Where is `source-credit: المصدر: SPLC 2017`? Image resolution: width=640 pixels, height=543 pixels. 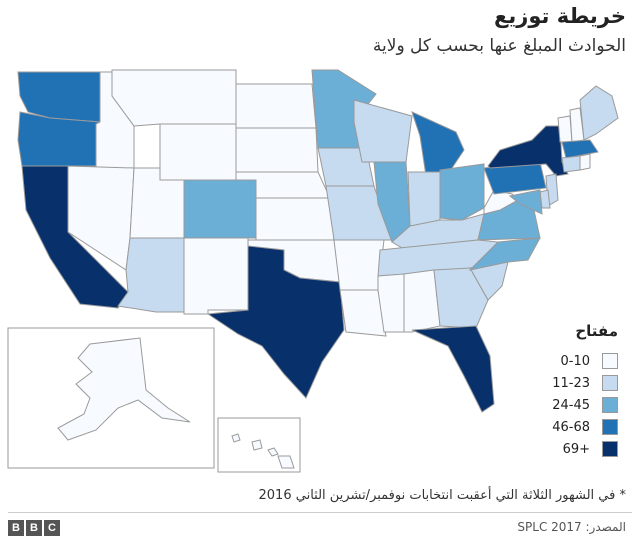
source-credit: المصدر: SPLC 2017 is located at coordinates (571, 527).